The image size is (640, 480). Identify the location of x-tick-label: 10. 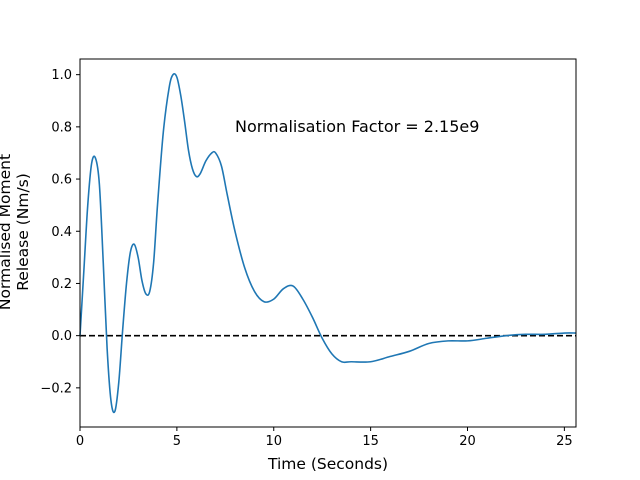
(273, 441).